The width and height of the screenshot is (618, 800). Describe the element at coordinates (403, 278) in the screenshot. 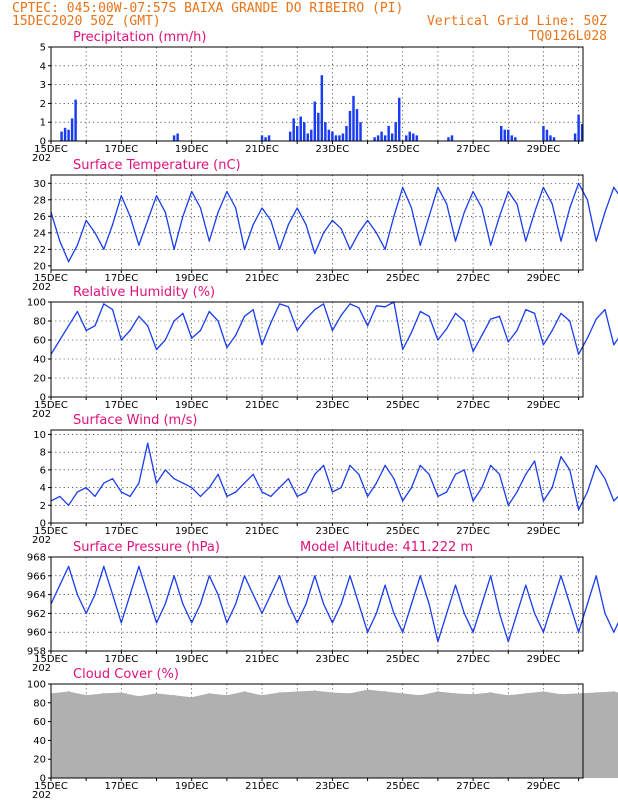

I see `temp-xtick-label: 25DEC` at that location.